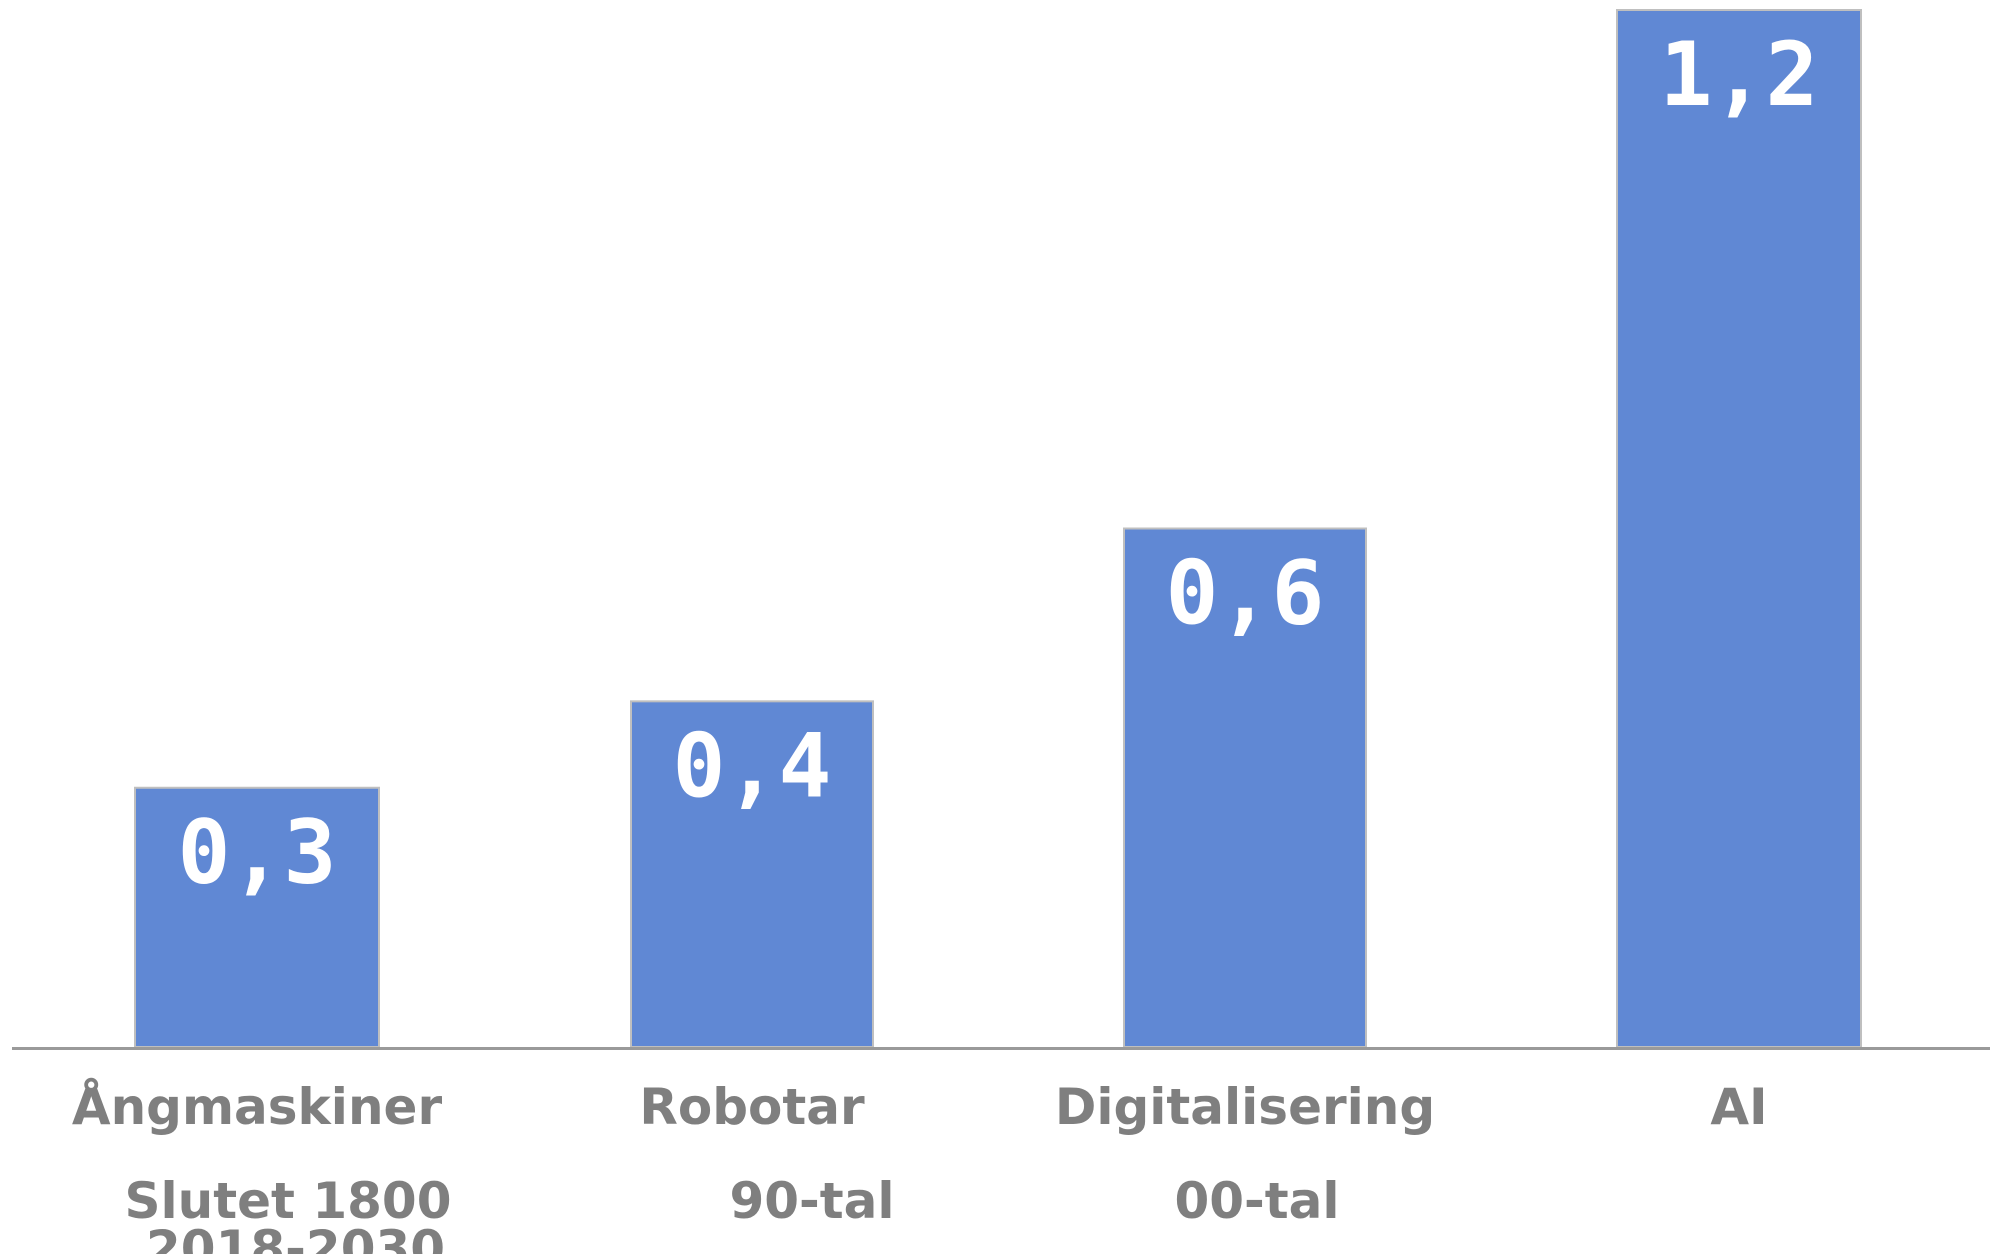  What do you see at coordinates (1739, 74) in the screenshot?
I see `bar-value-label: 1,2` at bounding box center [1739, 74].